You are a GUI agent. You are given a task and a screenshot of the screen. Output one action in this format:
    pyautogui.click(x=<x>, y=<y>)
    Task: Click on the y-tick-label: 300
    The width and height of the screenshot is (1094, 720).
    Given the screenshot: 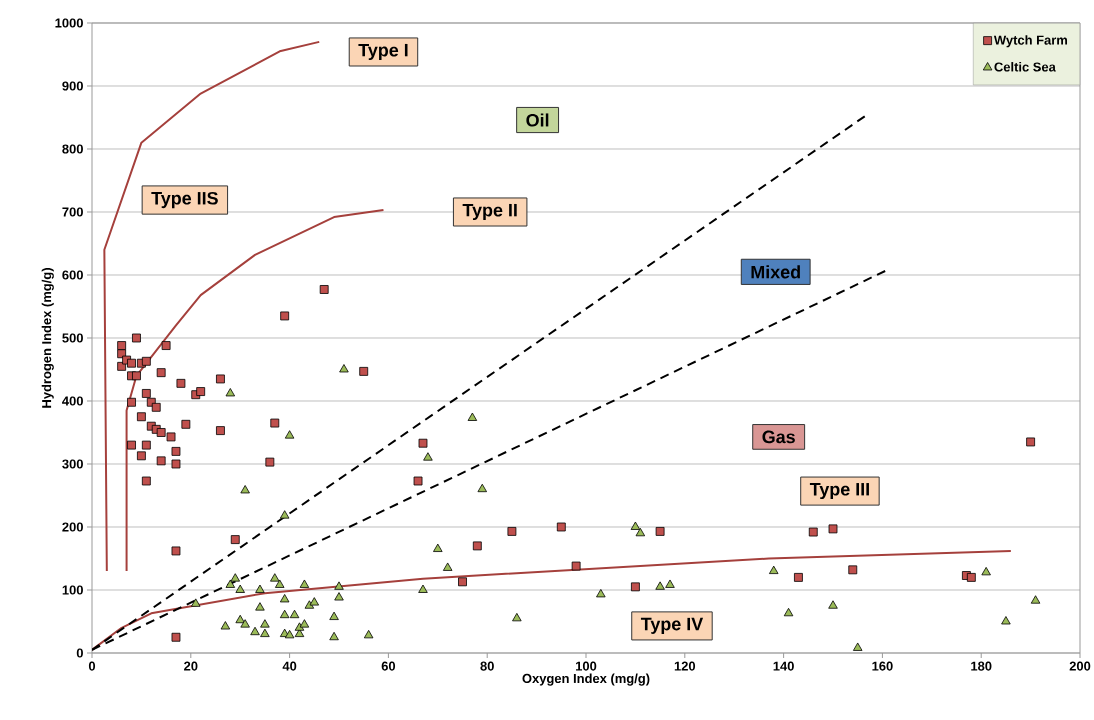 What is the action you would take?
    pyautogui.click(x=72, y=464)
    